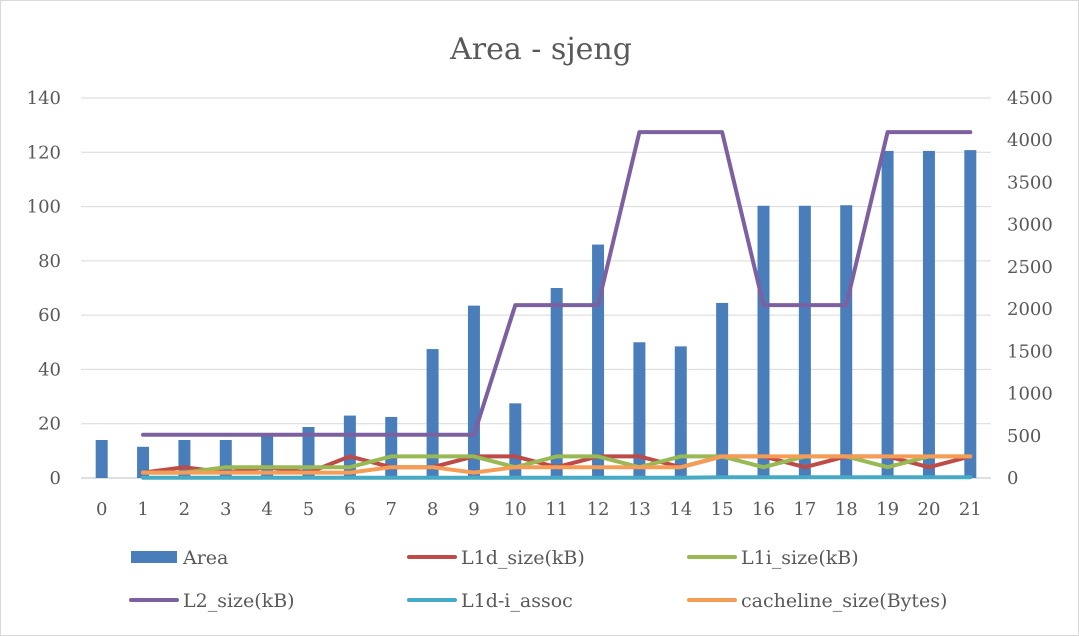  Describe the element at coordinates (49, 261) in the screenshot. I see `left-axis-tick-label: 80` at that location.